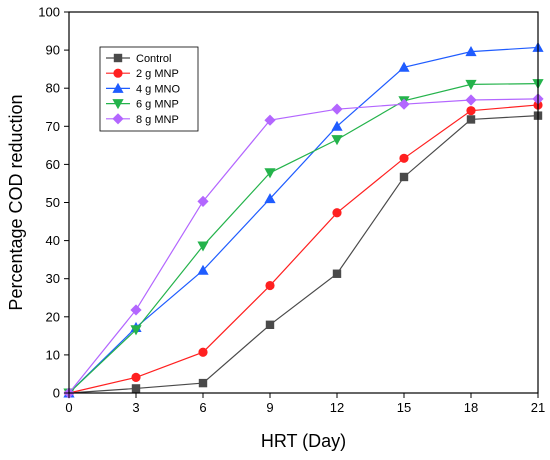 This screenshot has width=550, height=460. I want to click on legend-item: Control, so click(138, 59).